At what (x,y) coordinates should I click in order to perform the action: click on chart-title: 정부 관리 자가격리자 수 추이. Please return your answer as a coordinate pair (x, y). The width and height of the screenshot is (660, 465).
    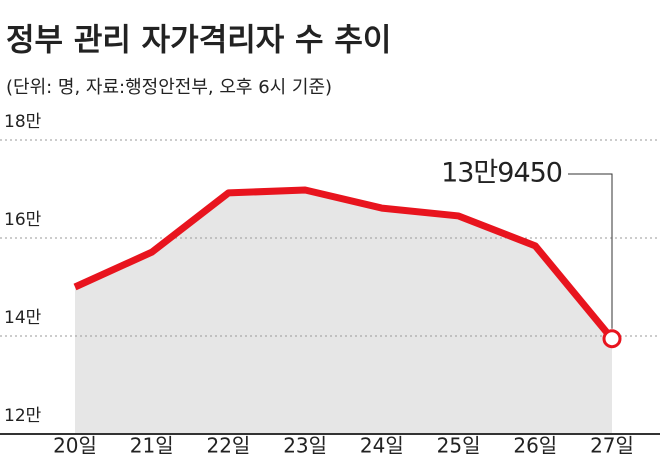
    Looking at the image, I should click on (198, 41).